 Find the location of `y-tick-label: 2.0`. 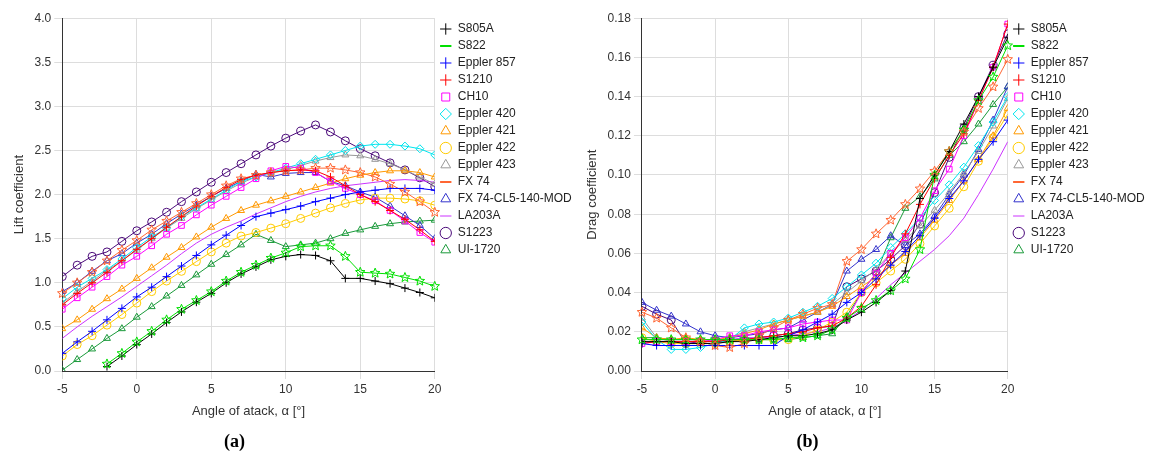

y-tick-label: 2.0 is located at coordinates (43, 193).